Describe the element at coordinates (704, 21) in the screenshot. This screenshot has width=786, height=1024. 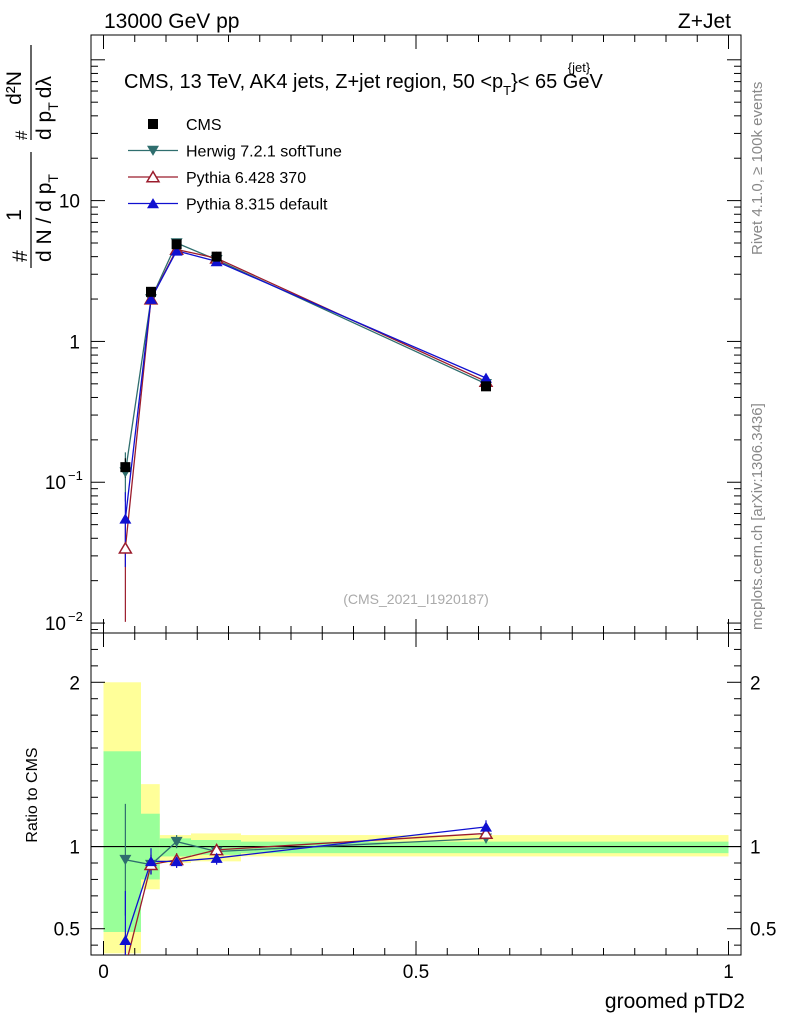
I see `header-right: Z+Jet` at that location.